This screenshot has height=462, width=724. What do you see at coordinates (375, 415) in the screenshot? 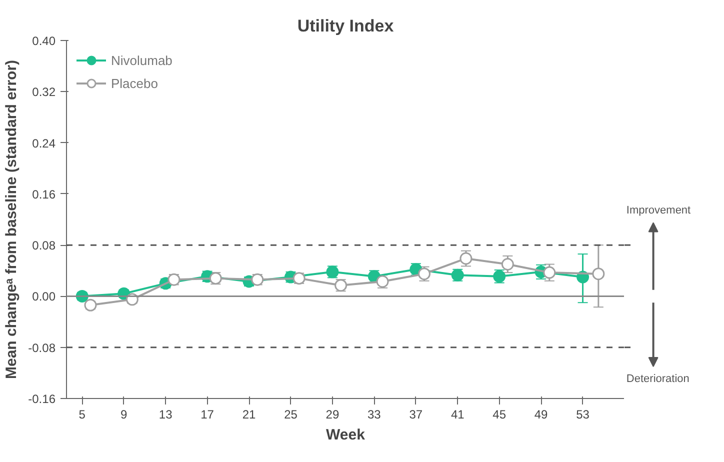
I see `x-tick-label: 33` at bounding box center [375, 415].